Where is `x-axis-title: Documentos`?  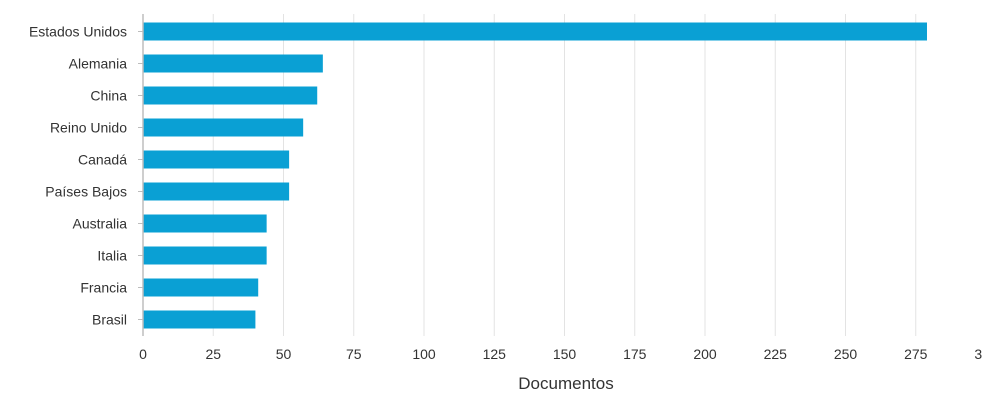
x-axis-title: Documentos is located at coordinates (565, 383).